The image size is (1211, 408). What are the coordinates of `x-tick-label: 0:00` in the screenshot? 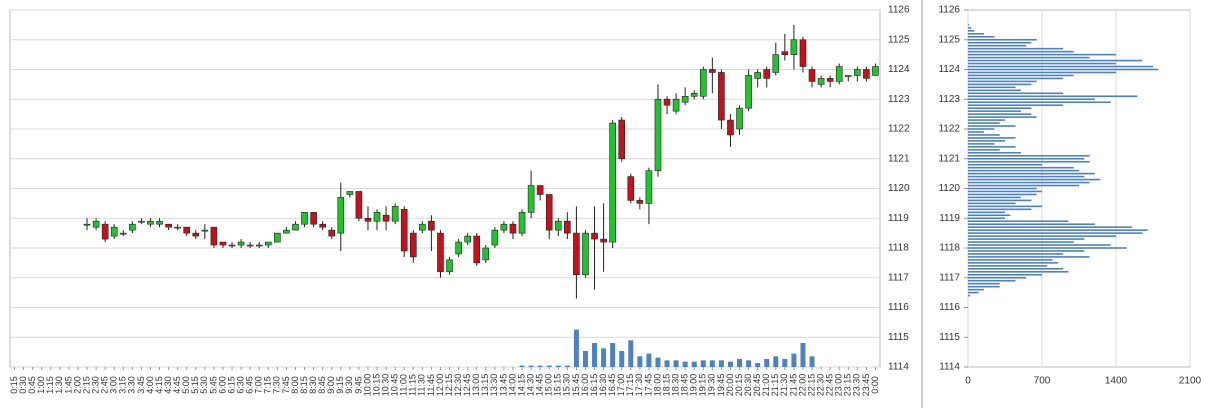 It's located at (875, 385).